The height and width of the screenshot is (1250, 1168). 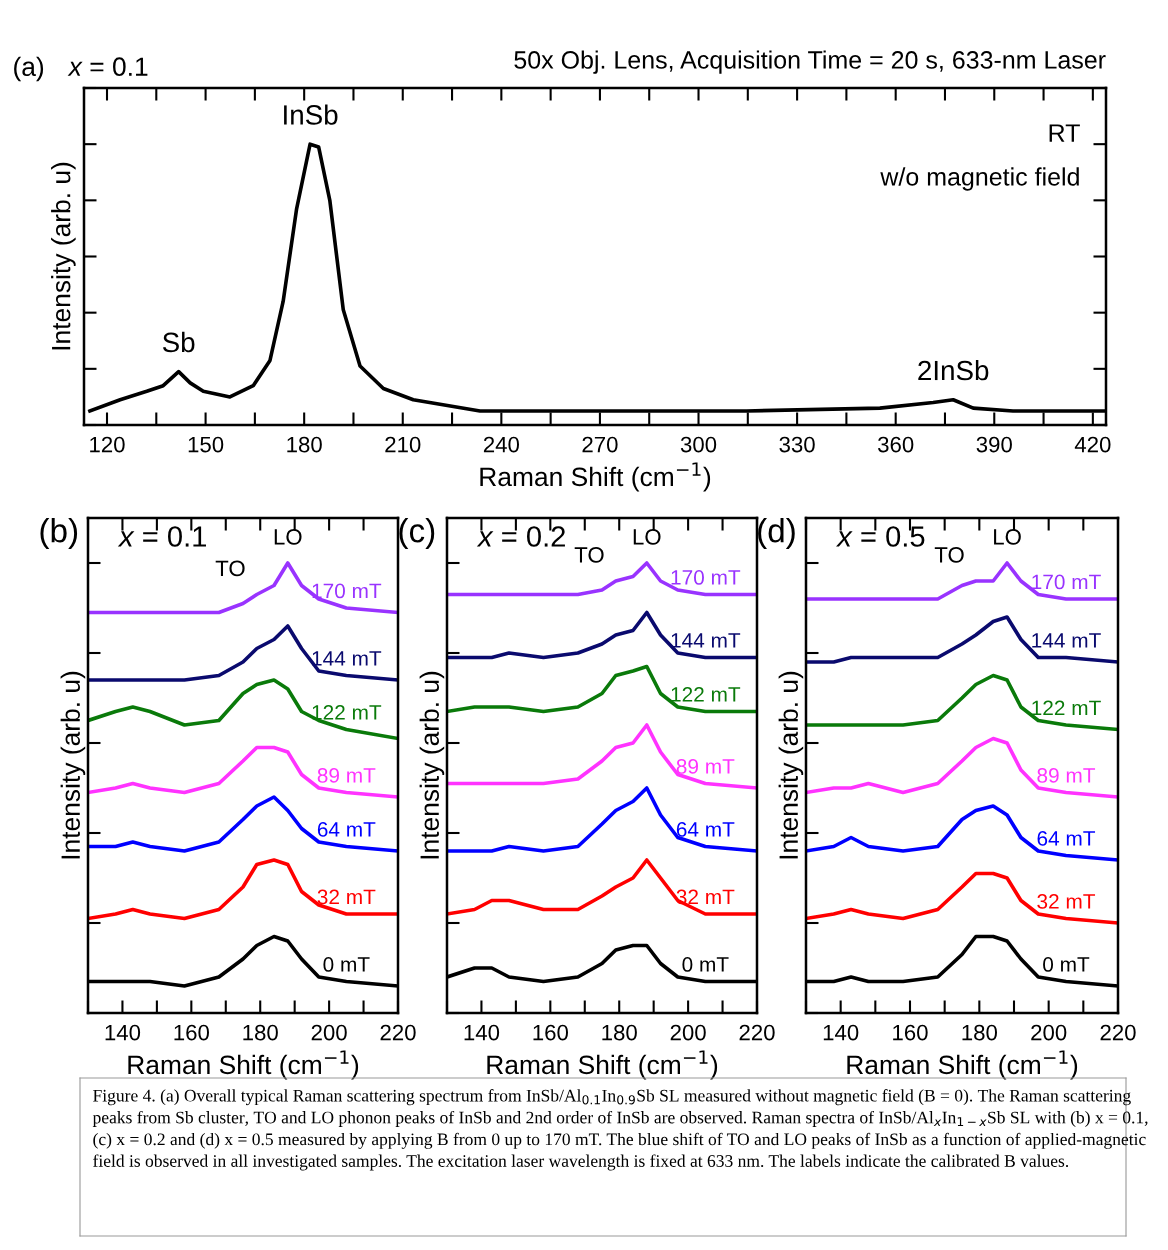 I want to click on x-tick-label: 330, so click(x=797, y=444).